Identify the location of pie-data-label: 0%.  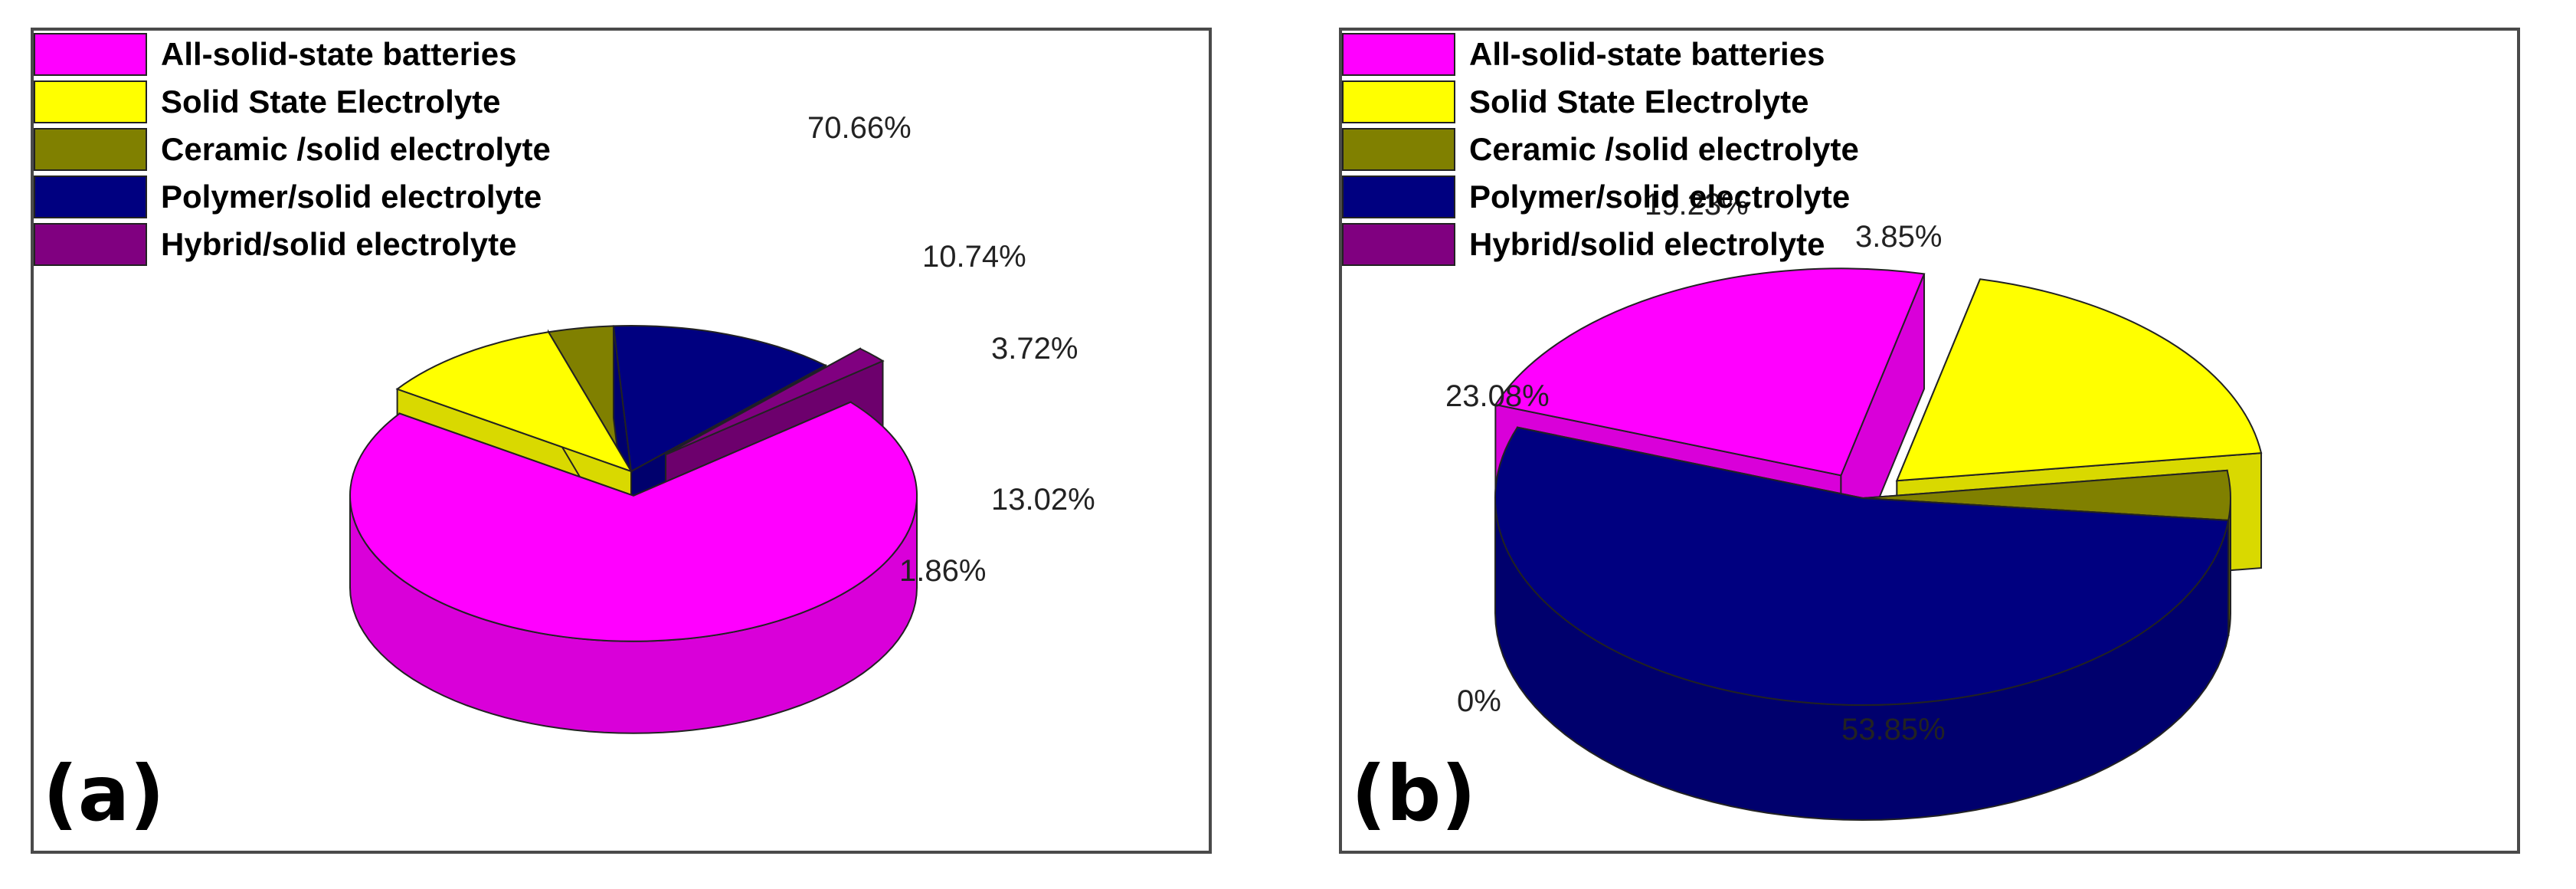
(1479, 701).